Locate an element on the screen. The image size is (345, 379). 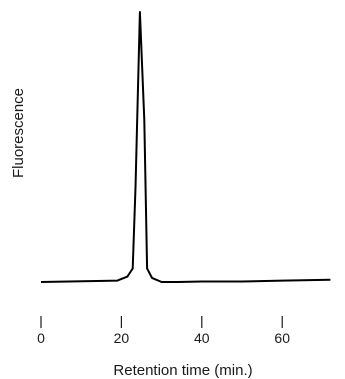
x-tick-label: 0 is located at coordinates (41, 338).